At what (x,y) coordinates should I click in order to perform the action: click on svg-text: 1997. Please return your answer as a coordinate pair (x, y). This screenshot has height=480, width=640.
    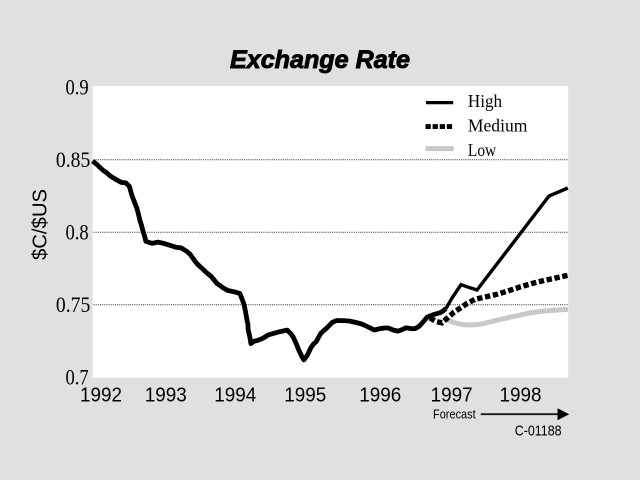
    Looking at the image, I should click on (452, 395).